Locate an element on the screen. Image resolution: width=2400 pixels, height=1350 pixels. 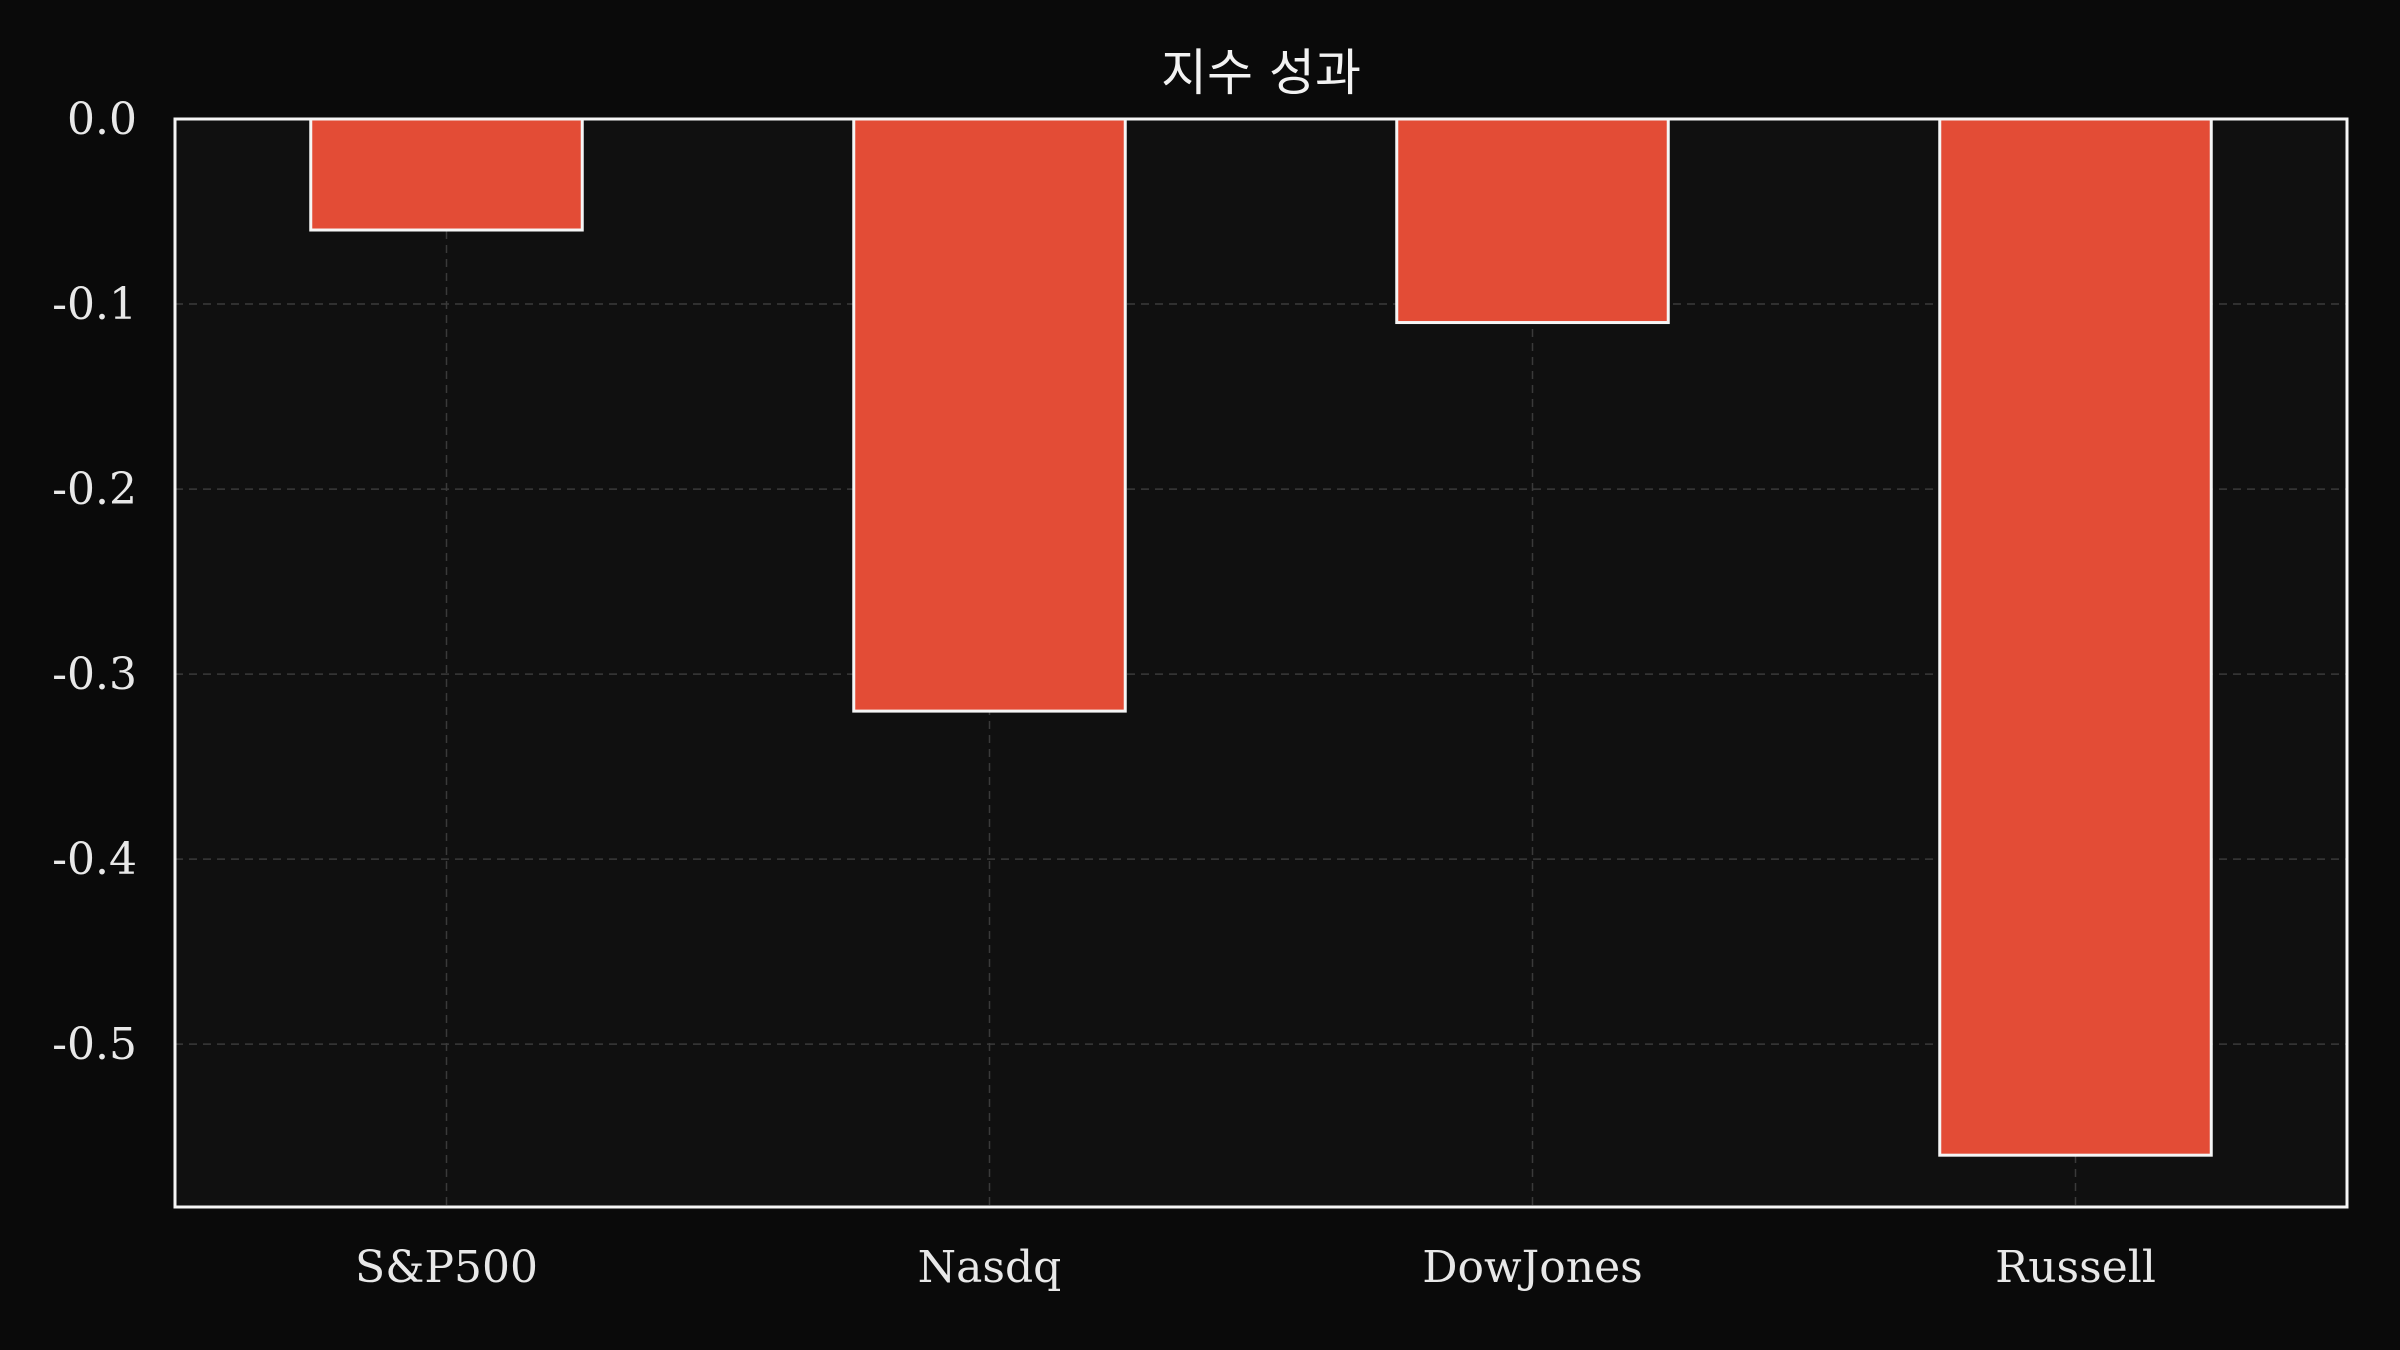
bar-dowjones is located at coordinates (1532, 221).